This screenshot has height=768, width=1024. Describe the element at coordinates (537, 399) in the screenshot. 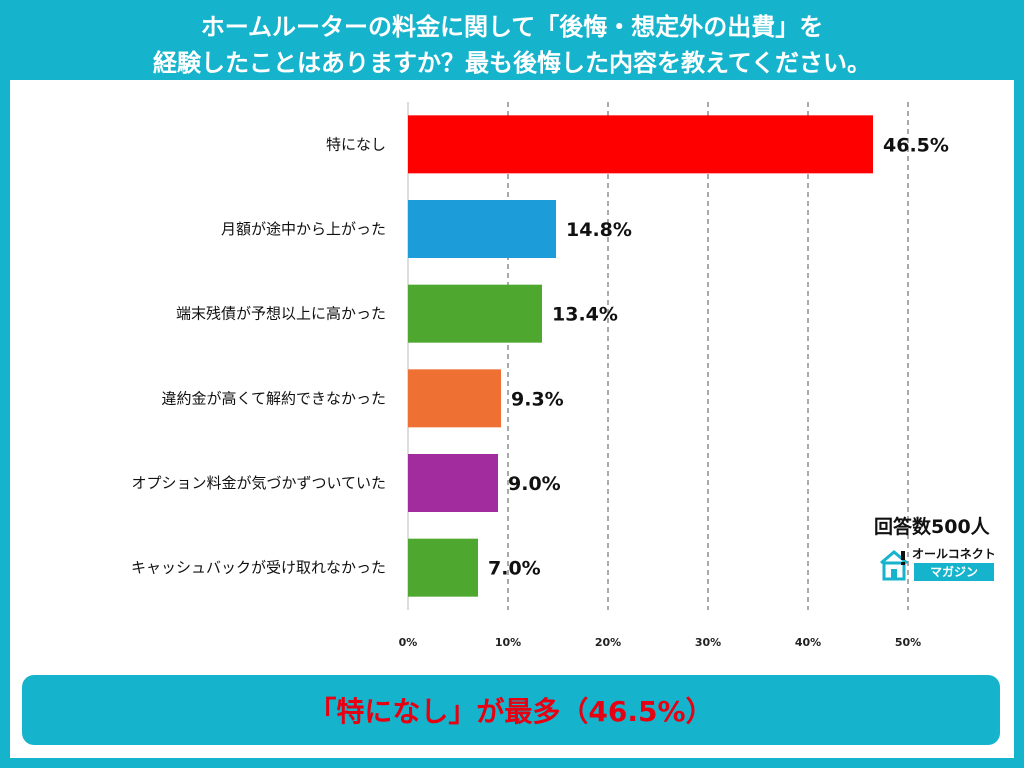

I see `value-label: 9.3%` at that location.